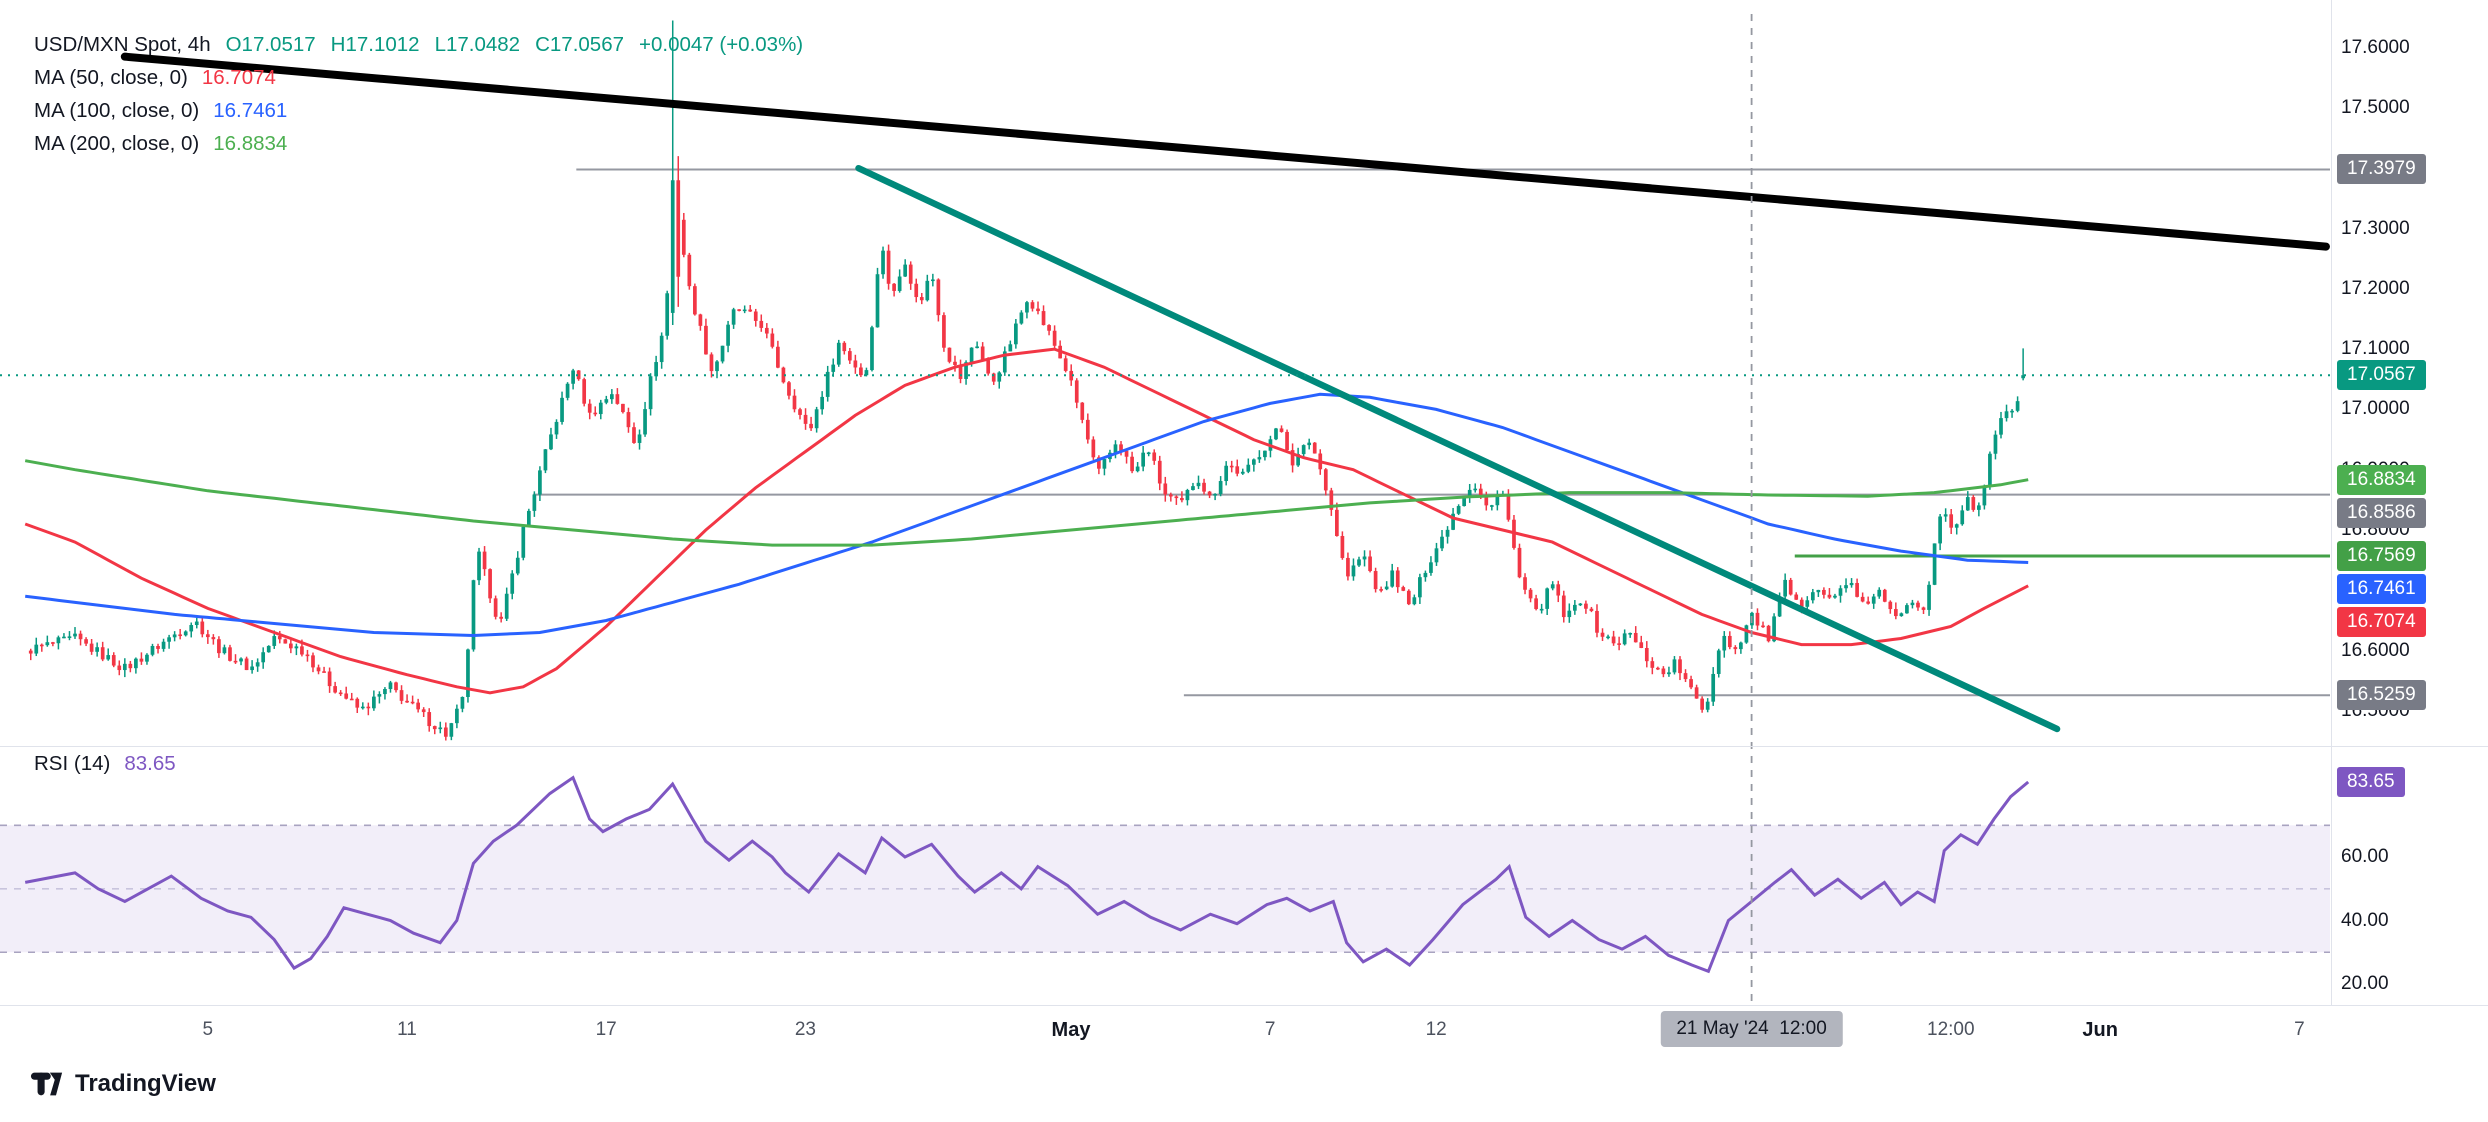  I want to click on ma-200-legend-row: MA (200, close, 0) 16.8834, so click(418, 143).